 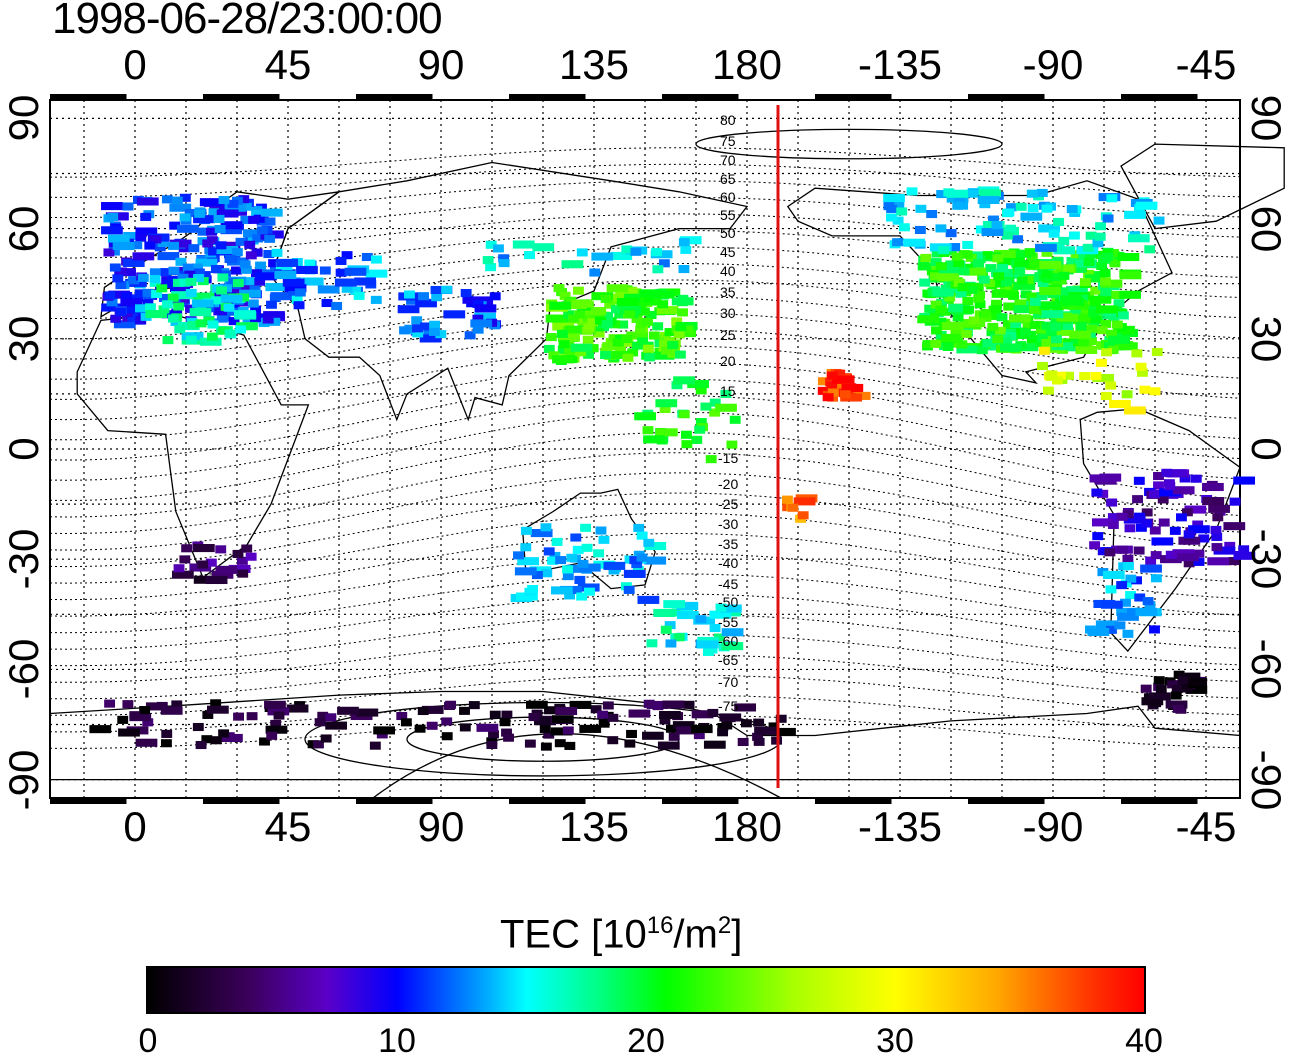 I want to click on longitude-label: -90, so click(x=1053, y=826).